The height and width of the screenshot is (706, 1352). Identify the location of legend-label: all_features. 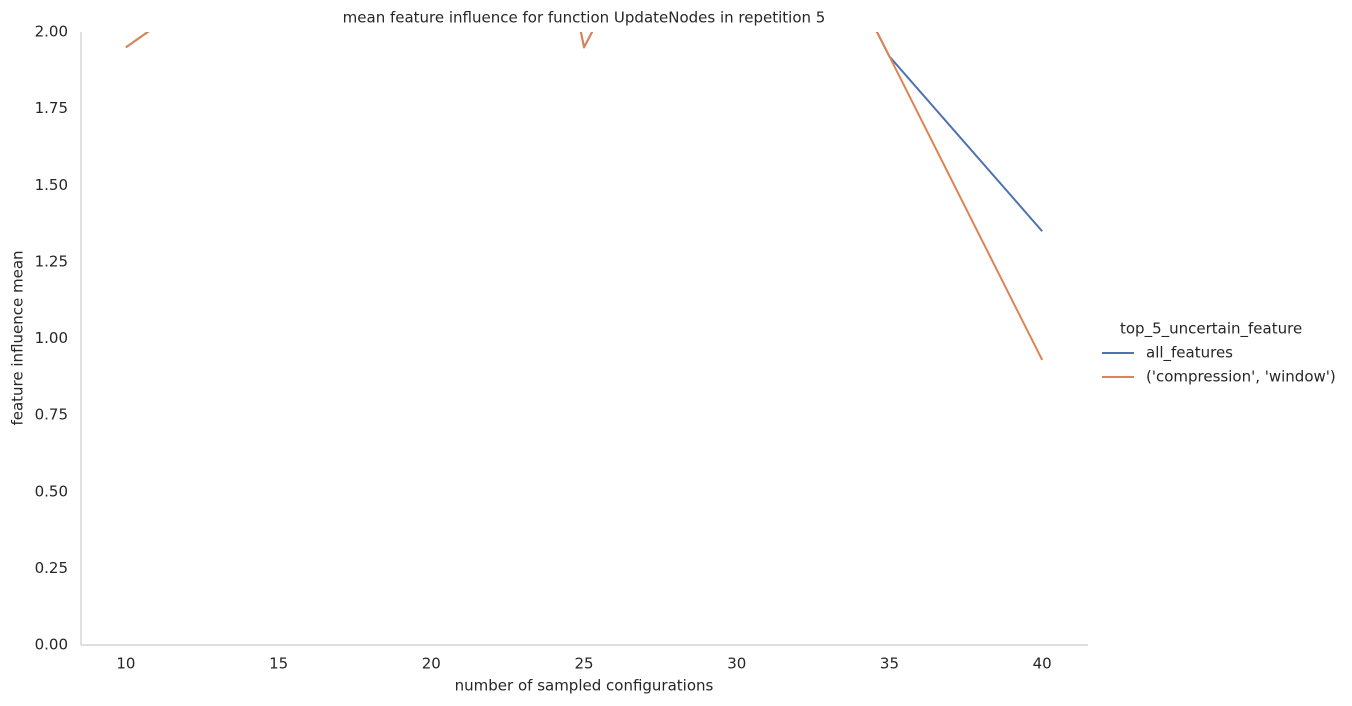
(1189, 353).